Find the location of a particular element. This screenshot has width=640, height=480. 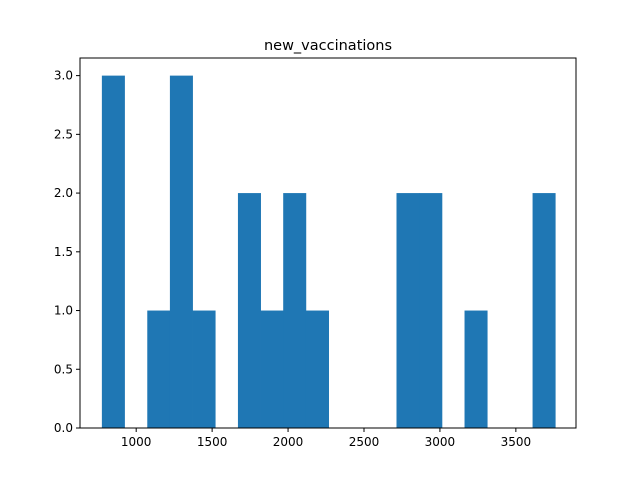

x-tick-label: 1000 is located at coordinates (136, 442).